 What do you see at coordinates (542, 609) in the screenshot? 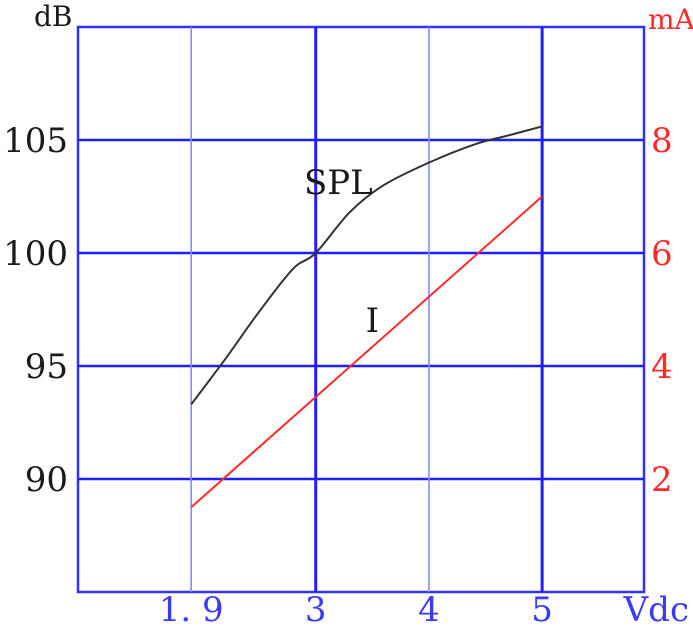
I see `x-tick-label-5: 5` at bounding box center [542, 609].